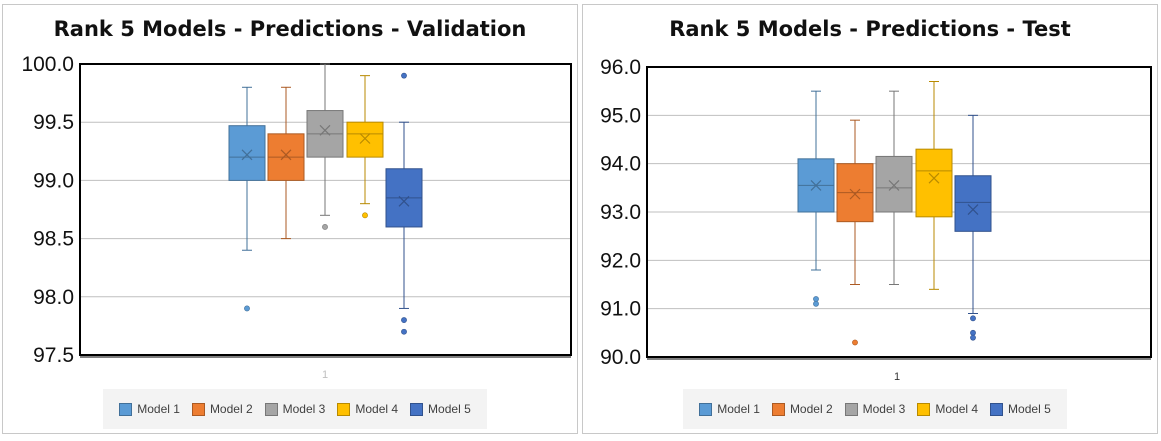 The width and height of the screenshot is (1161, 441). What do you see at coordinates (53, 122) in the screenshot?
I see `y-tick-label: 99.5` at bounding box center [53, 122].